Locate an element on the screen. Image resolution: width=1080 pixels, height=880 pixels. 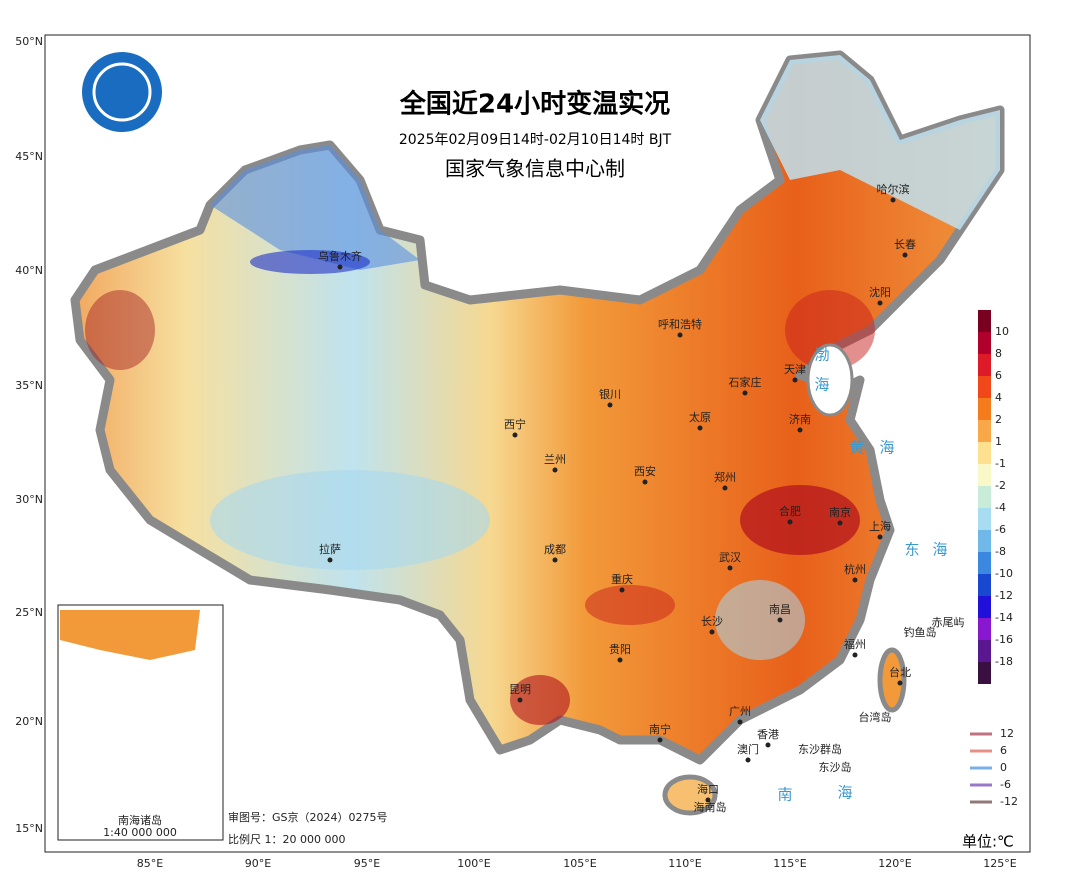
city-label: 重庆 is located at coordinates (622, 579).